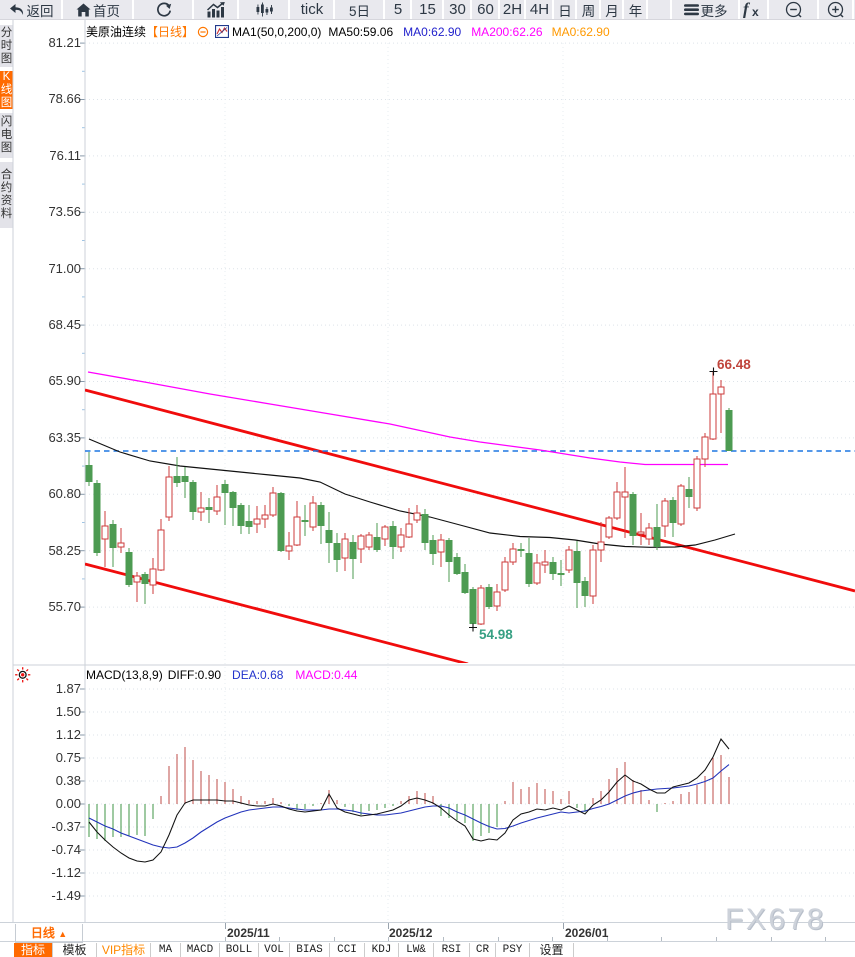 The width and height of the screenshot is (855, 957). Describe the element at coordinates (734, 364) in the screenshot. I see `svg-text: 66.48` at that location.